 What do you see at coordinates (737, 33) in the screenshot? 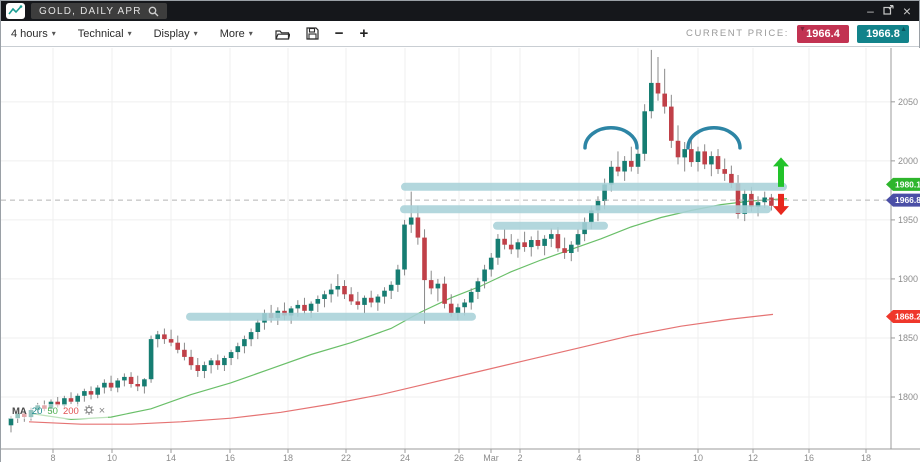
I see `current-price-label: CURRENT PRICE:` at bounding box center [737, 33].